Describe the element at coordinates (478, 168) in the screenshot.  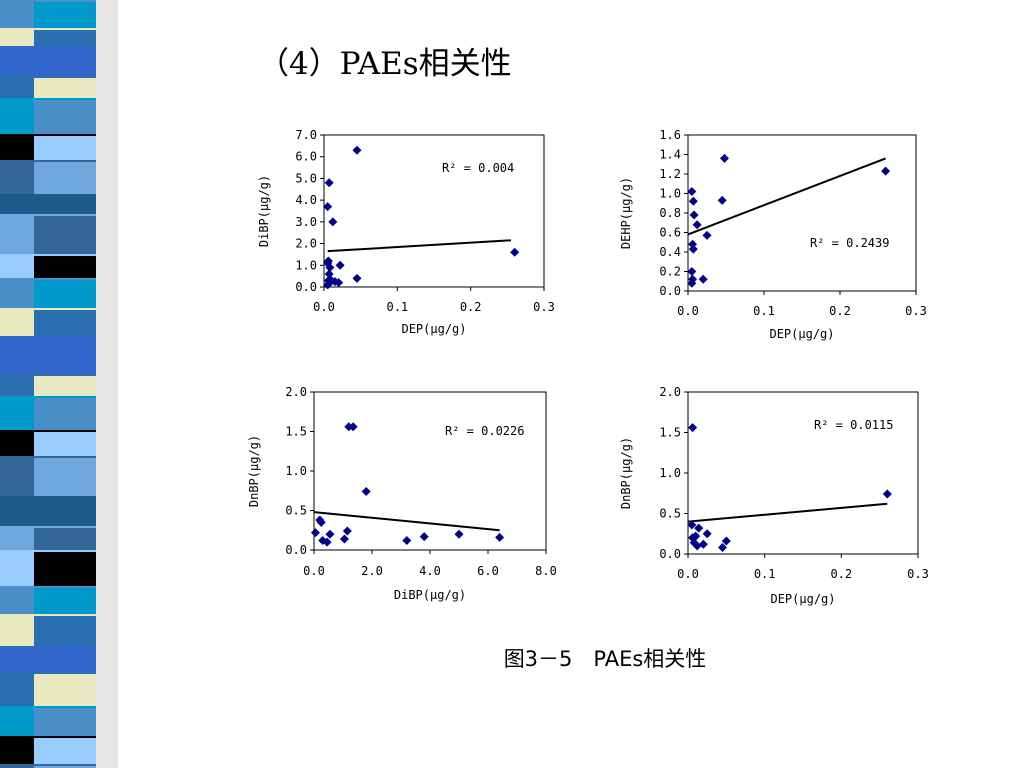
I see `r-squared-label: R² = 0.004` at that location.